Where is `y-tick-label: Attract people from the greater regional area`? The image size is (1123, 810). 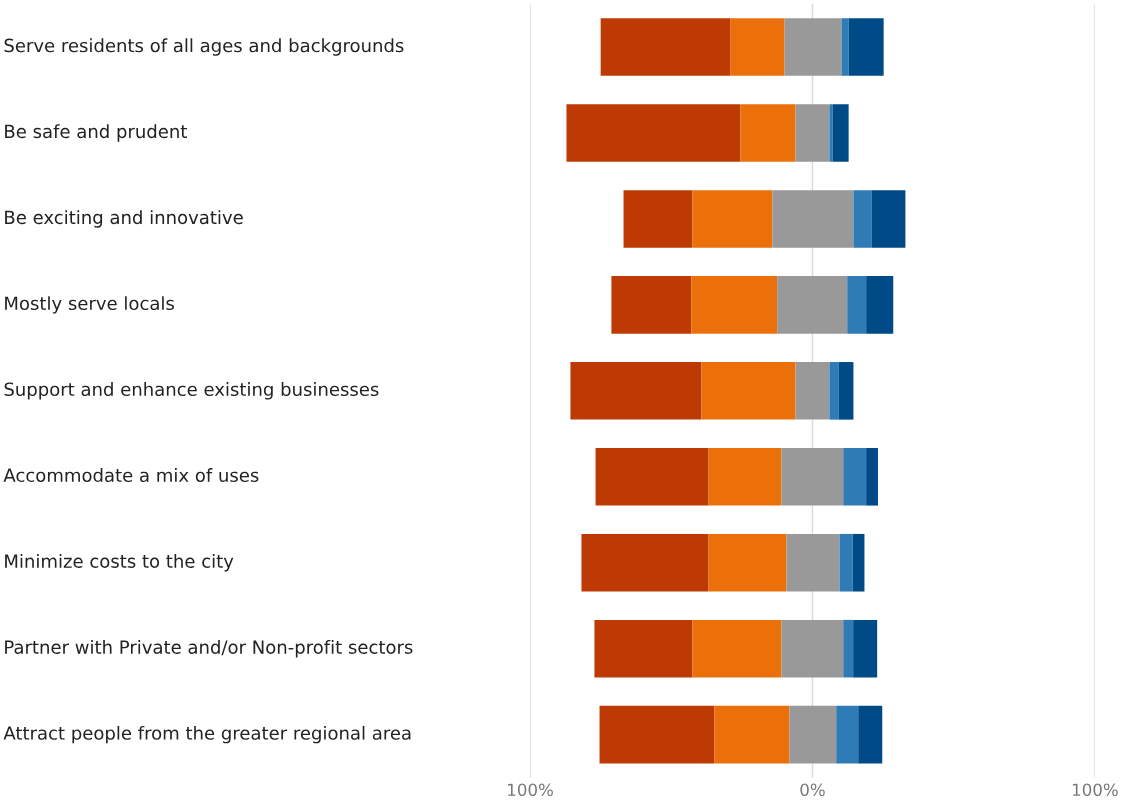
y-tick-label: Attract people from the greater regional area is located at coordinates (207, 734).